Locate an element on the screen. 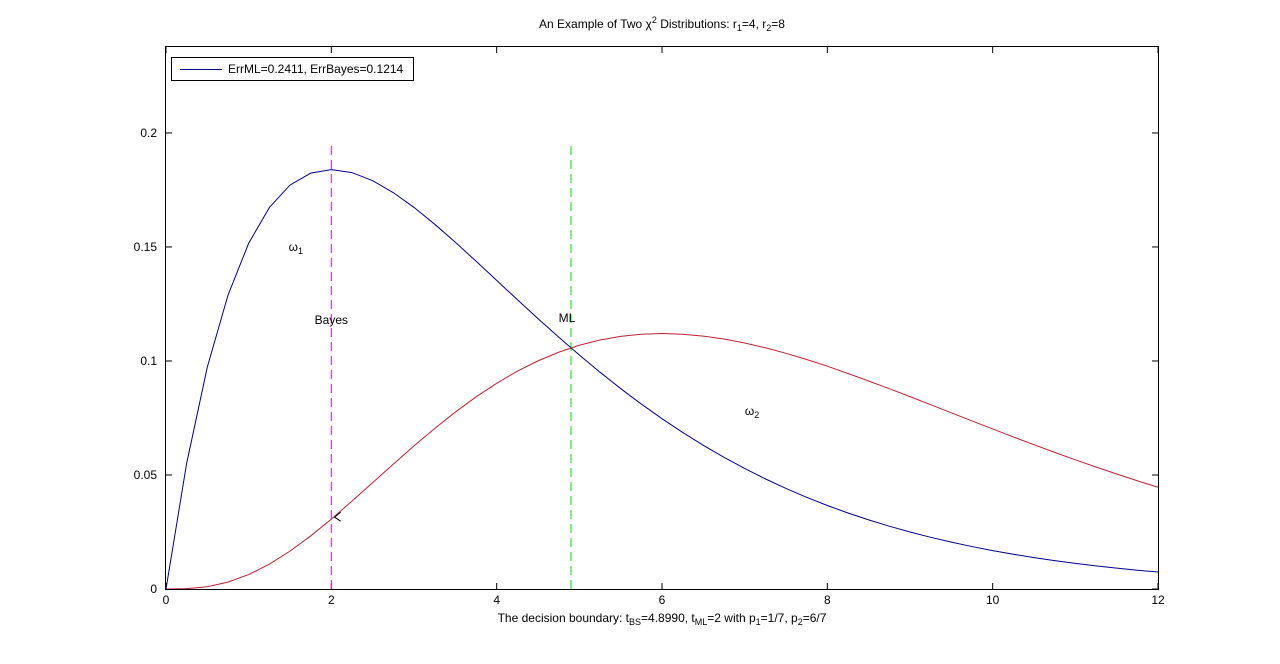 The width and height of the screenshot is (1280, 664). y-tick-label: 0.05 is located at coordinates (145, 474).